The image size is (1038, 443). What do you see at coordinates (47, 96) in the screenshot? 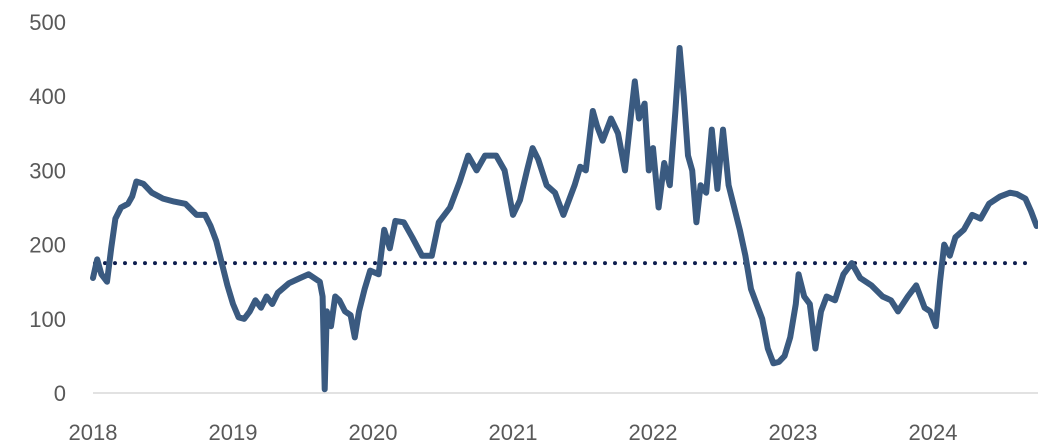
I see `y-tick-label: 400` at bounding box center [47, 96].